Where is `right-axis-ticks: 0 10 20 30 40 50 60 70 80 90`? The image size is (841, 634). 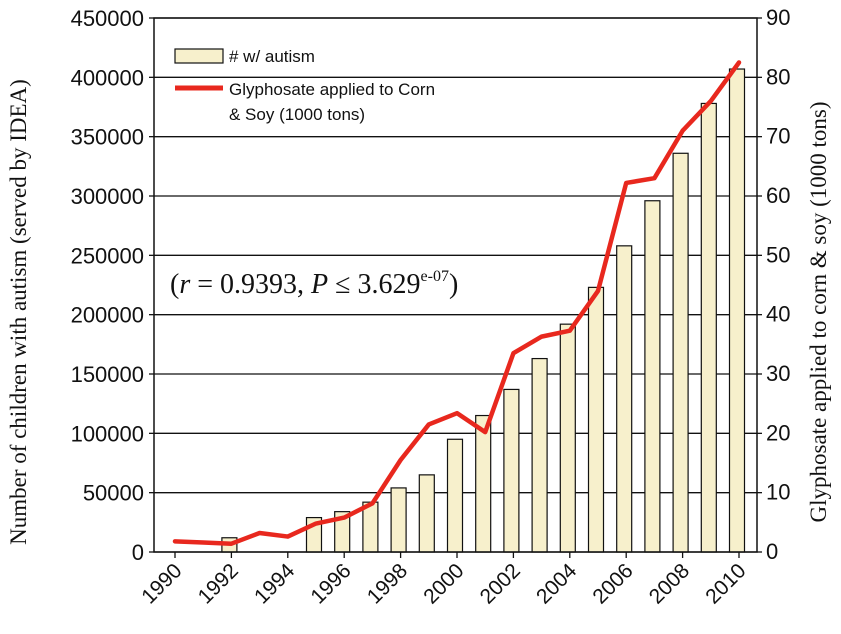 right-axis-ticks: 0 10 20 30 40 50 60 70 80 90 is located at coordinates (773, 284).